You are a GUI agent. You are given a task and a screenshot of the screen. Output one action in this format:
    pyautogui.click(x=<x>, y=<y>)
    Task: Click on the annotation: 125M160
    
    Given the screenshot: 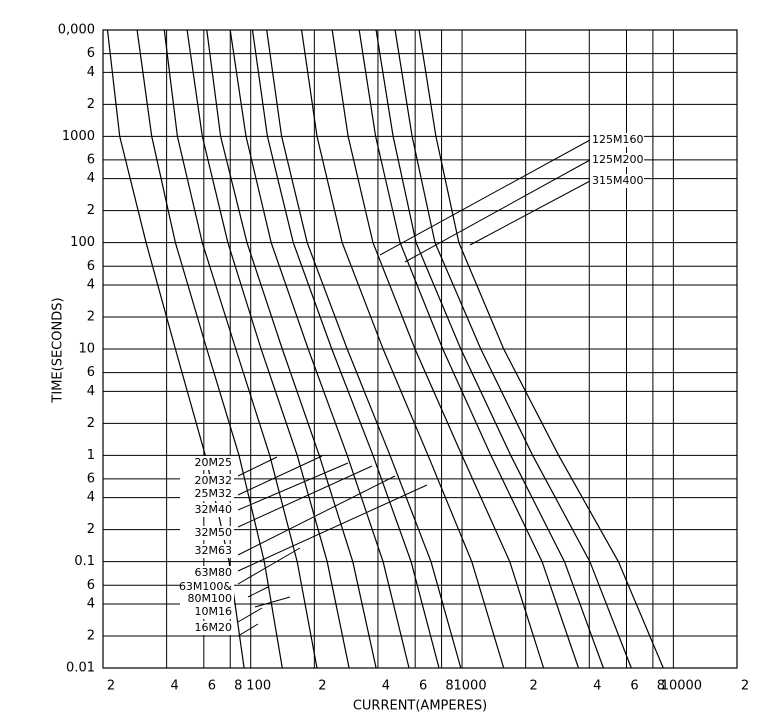 What is the action you would take?
    pyautogui.click(x=617, y=139)
    